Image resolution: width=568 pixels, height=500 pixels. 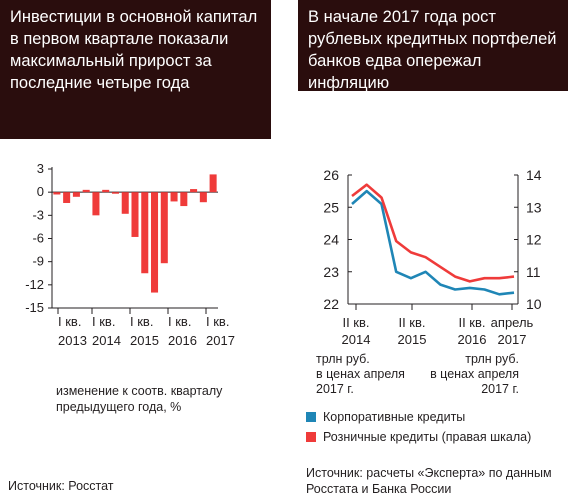 I want to click on legend-swatch-retail, so click(x=311, y=437).